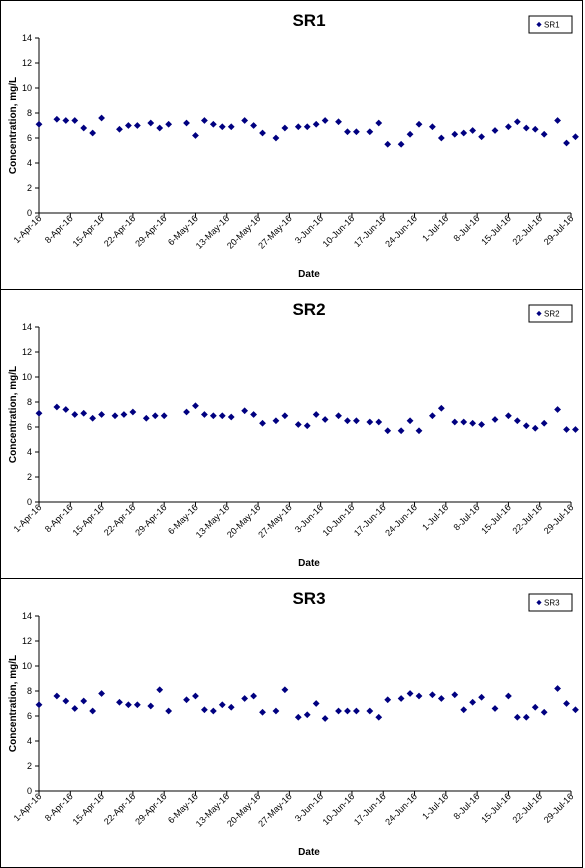 This screenshot has height=868, width=585. I want to click on y-tick-label: 6, so click(29, 138).